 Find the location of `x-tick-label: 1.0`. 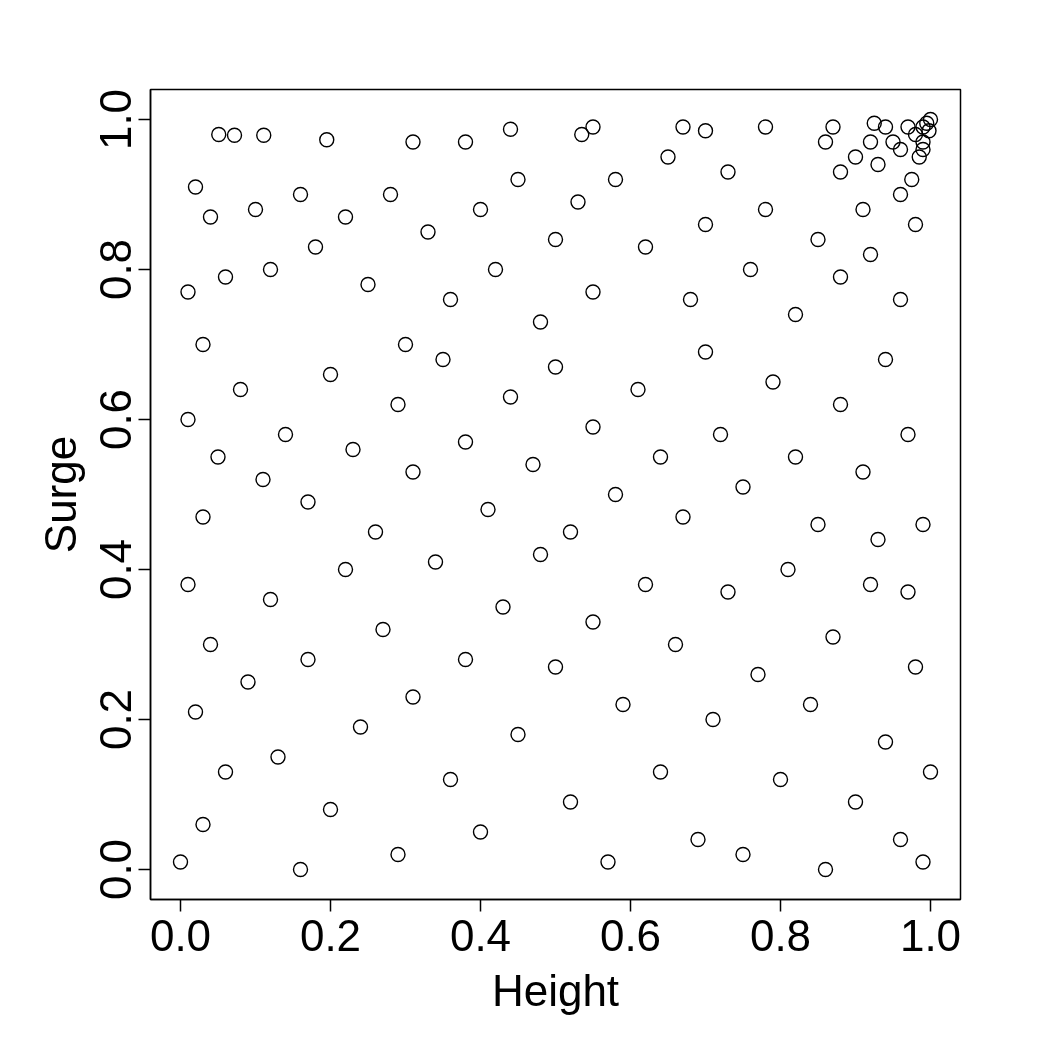

x-tick-label: 1.0 is located at coordinates (930, 935).